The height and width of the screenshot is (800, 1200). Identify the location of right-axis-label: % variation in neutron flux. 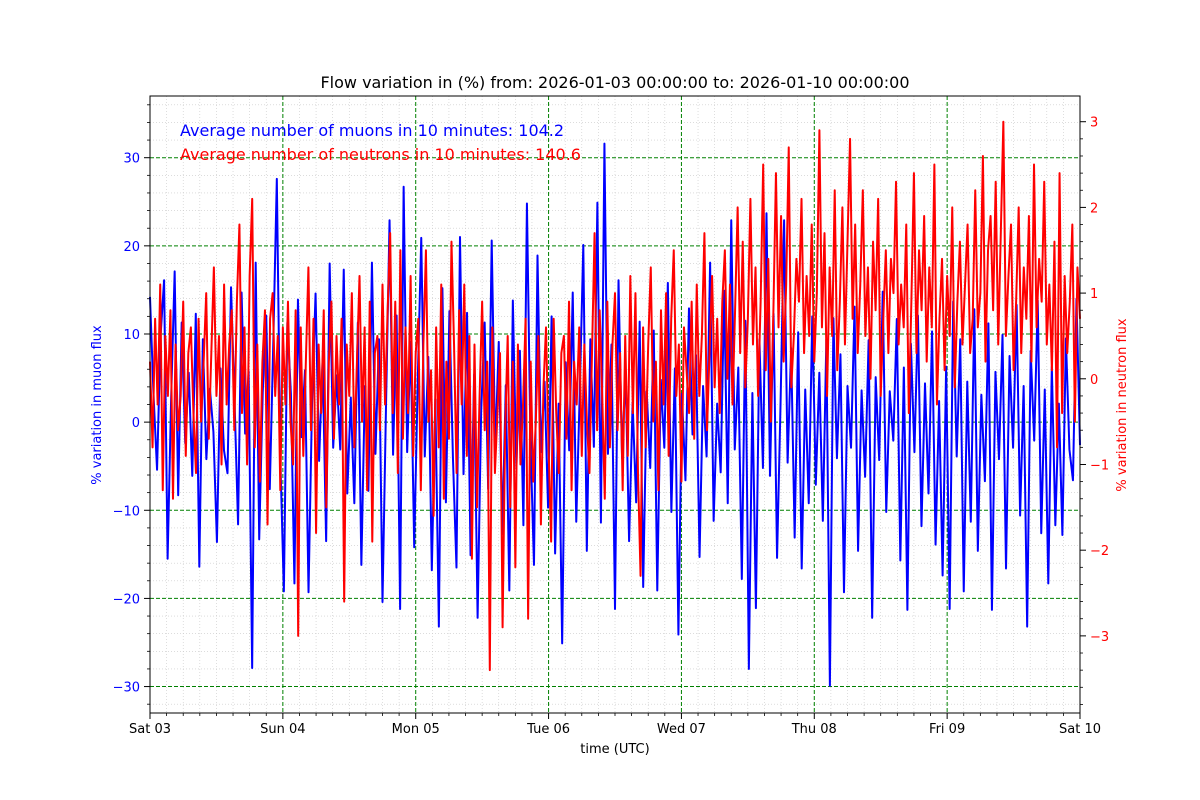
(1122, 404).